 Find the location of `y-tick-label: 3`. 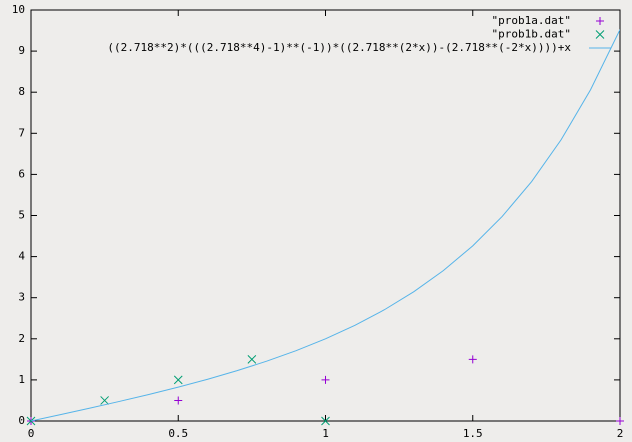

y-tick-label: 3 is located at coordinates (21, 297).